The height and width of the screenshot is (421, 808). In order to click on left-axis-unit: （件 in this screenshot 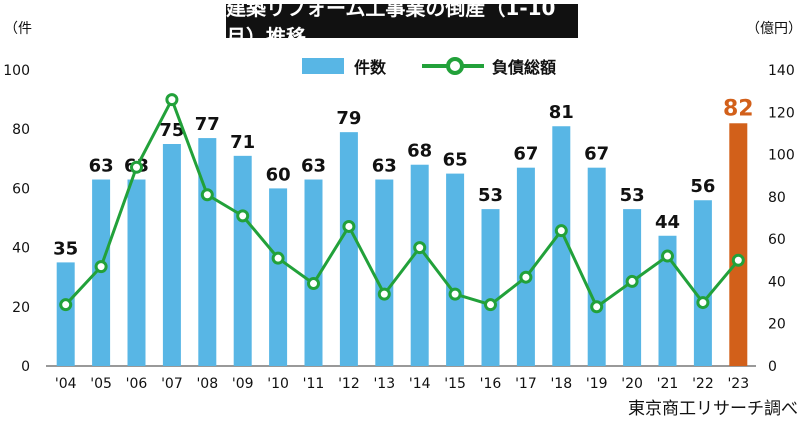, I will do `click(18, 29)`.